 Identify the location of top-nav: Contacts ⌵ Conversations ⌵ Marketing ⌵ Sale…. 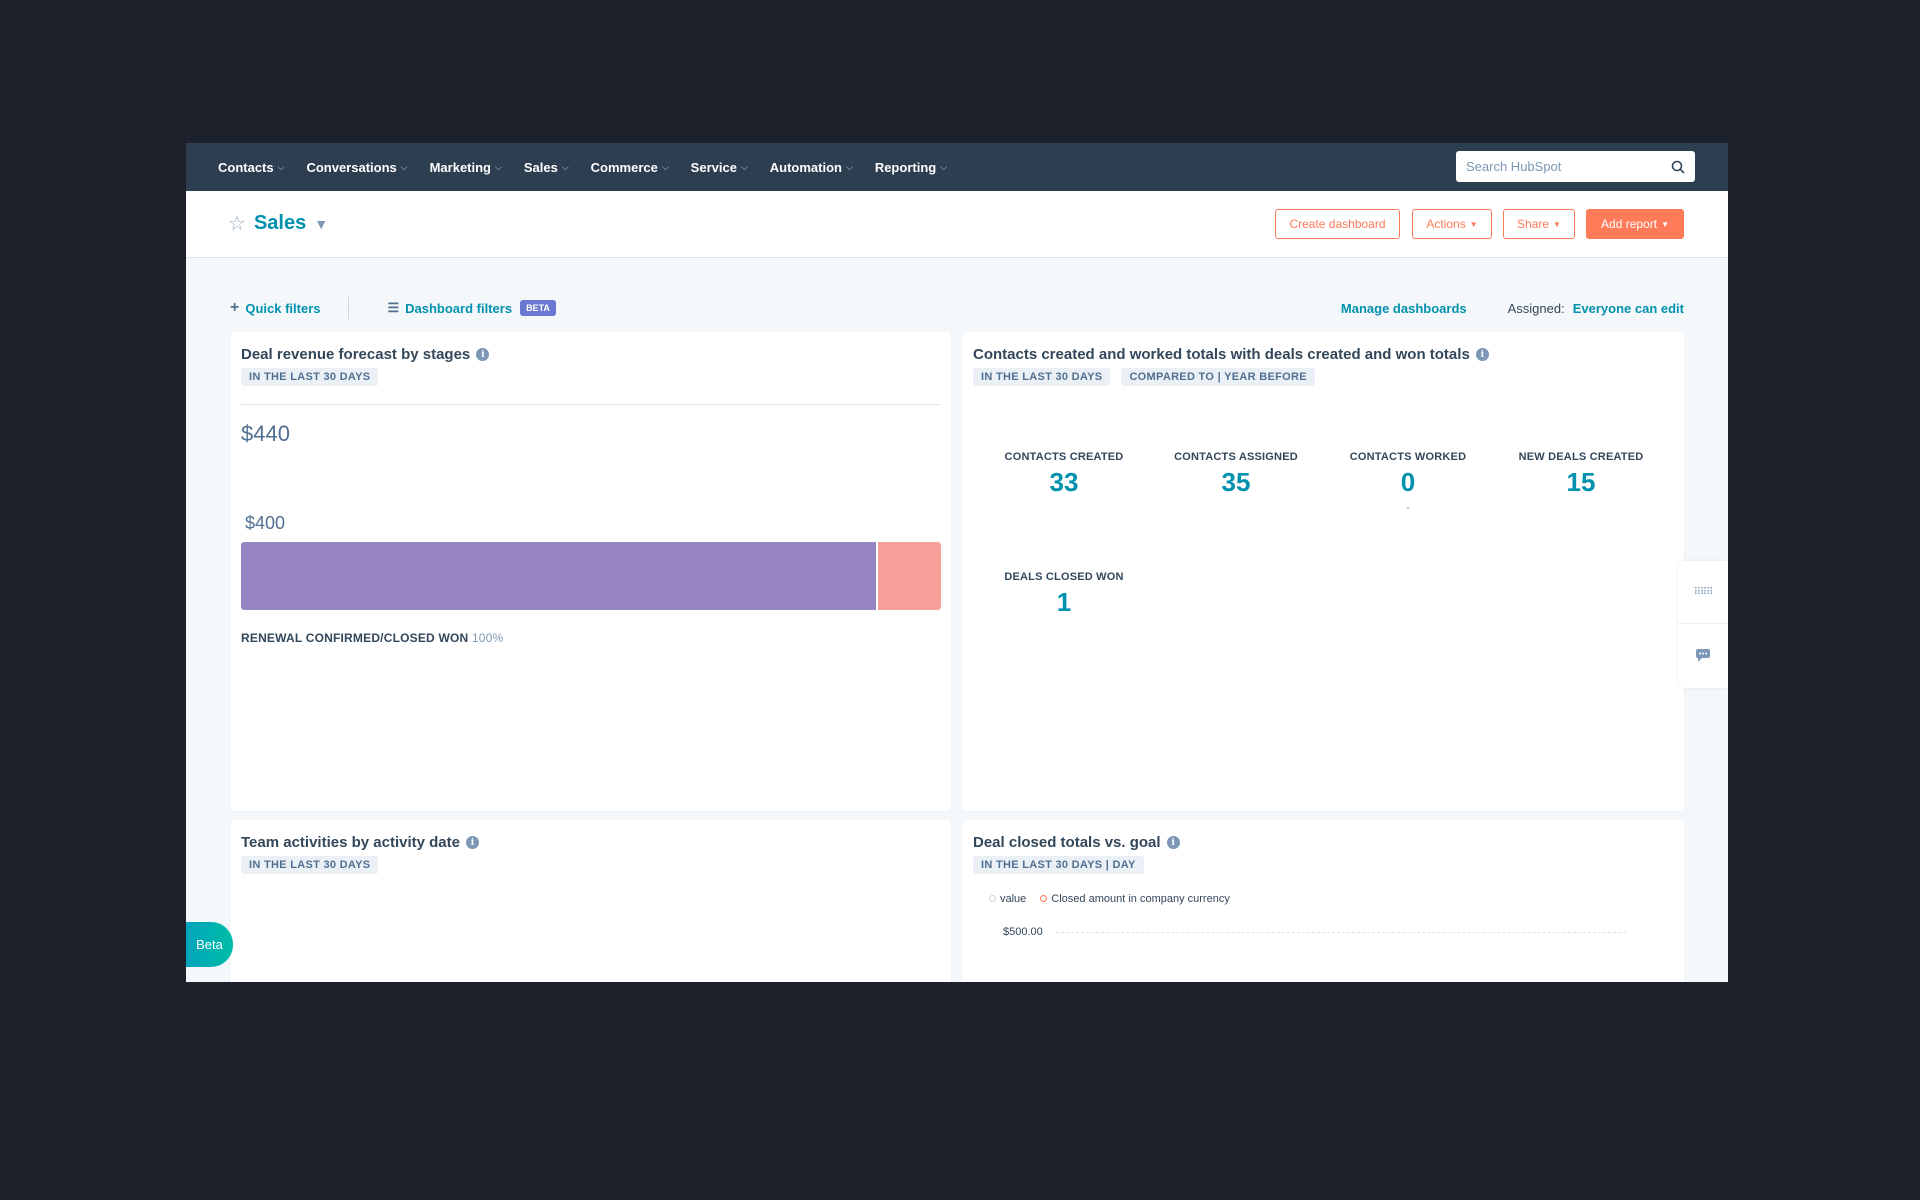
(957, 167).